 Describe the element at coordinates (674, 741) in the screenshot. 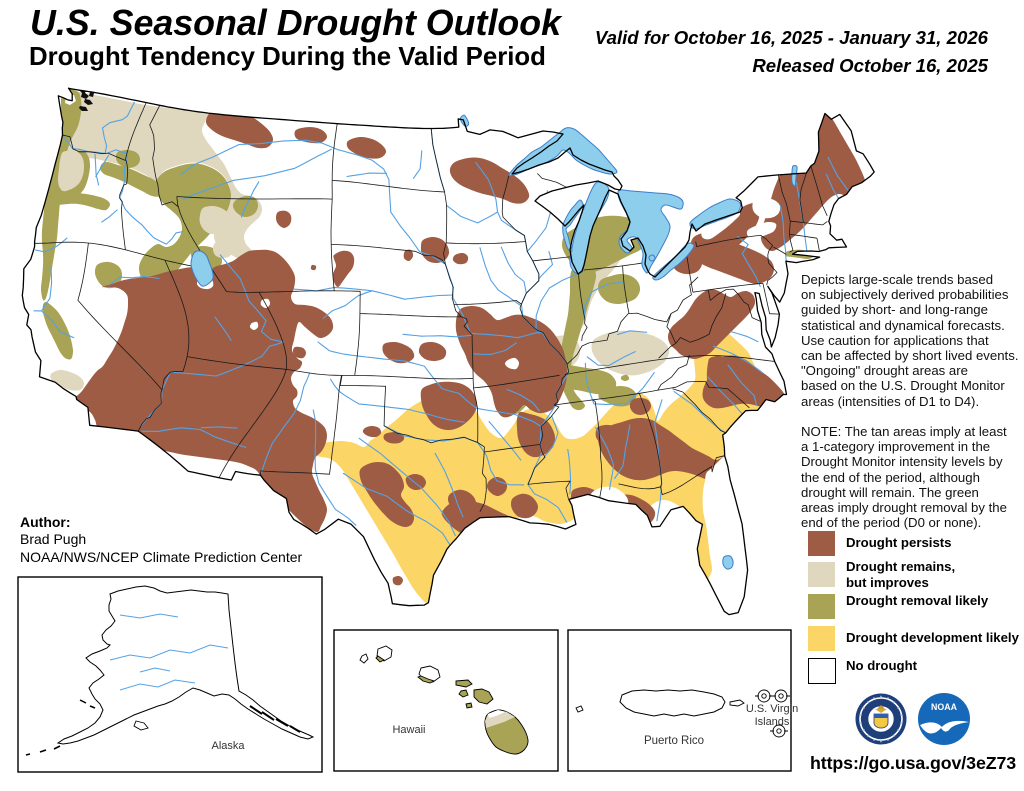

I see `svg-text: Puerto Rico` at that location.